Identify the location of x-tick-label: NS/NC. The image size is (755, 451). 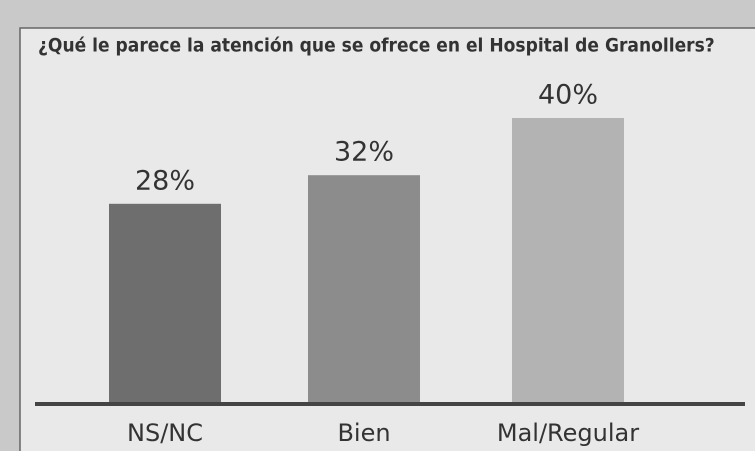
(165, 433).